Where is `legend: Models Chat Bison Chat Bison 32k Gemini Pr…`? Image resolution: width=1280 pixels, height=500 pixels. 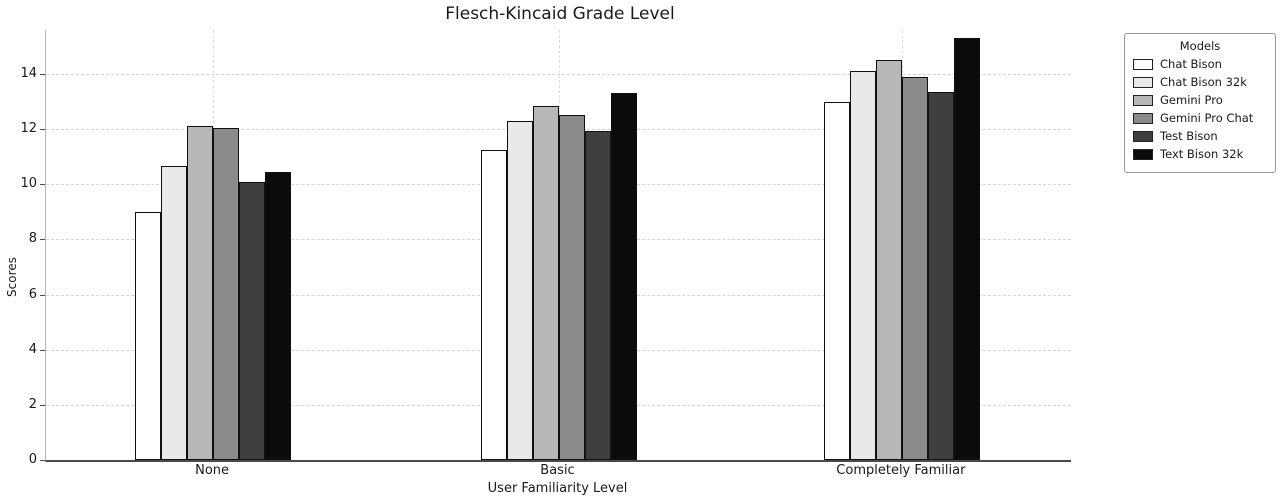
legend: Models Chat Bison Chat Bison 32k Gemini Pr… is located at coordinates (1200, 103).